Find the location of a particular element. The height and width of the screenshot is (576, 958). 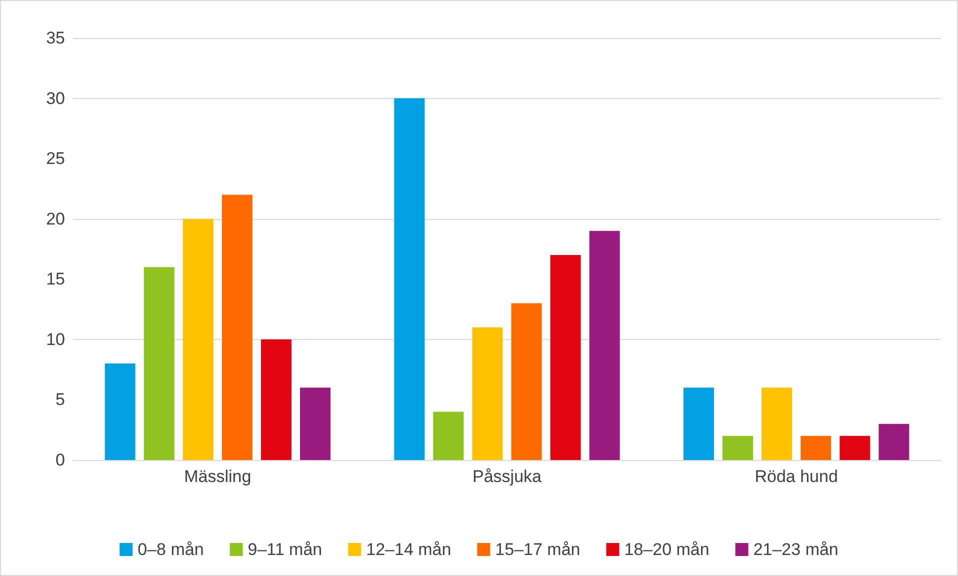

y-tick-label: 20 is located at coordinates (55, 218).